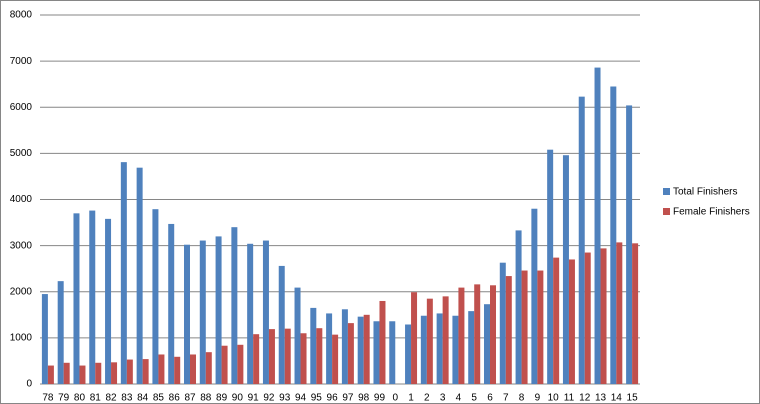 The image size is (760, 404). What do you see at coordinates (206, 398) in the screenshot?
I see `x-tick-label: 88` at bounding box center [206, 398].